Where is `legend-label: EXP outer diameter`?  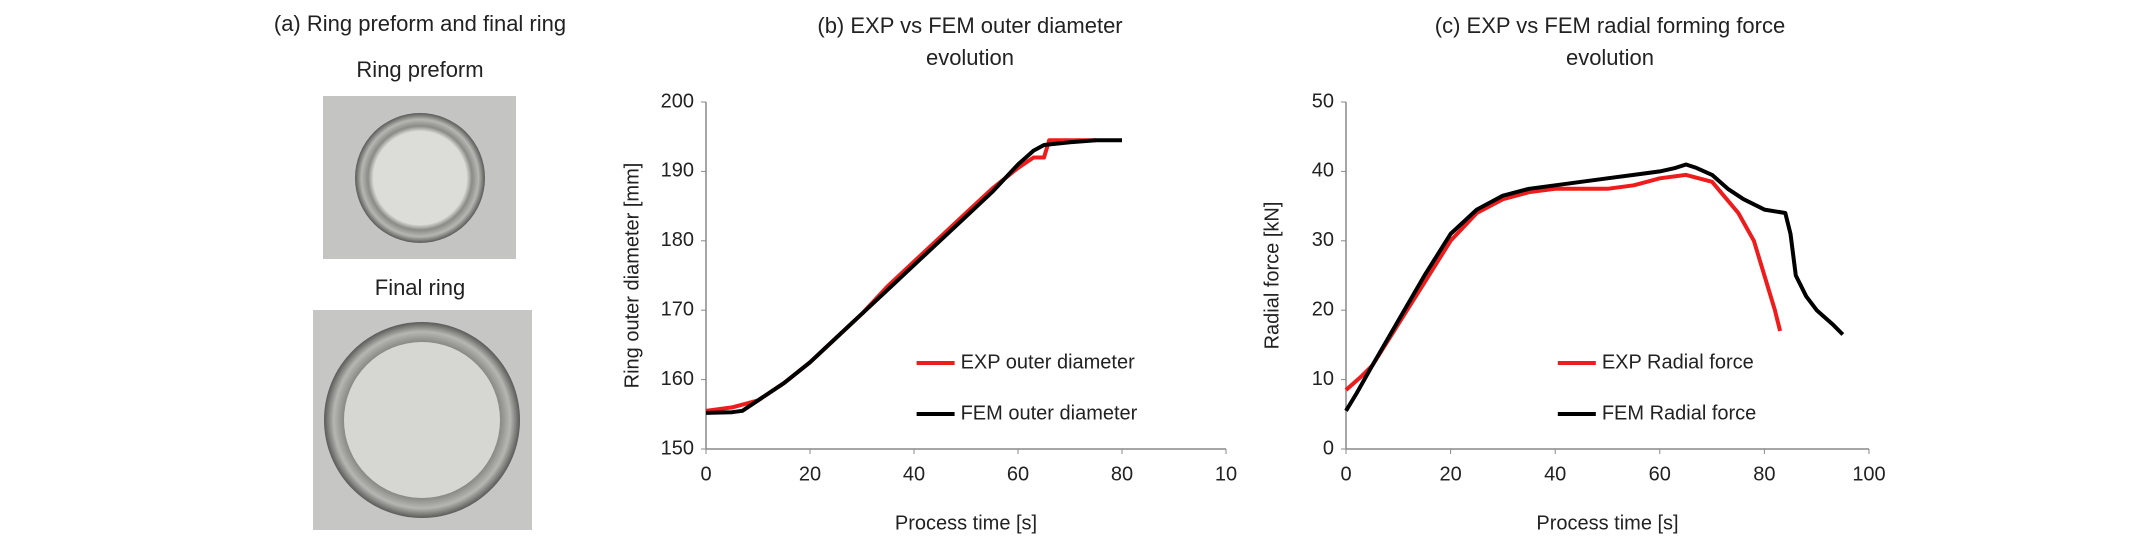
legend-label: EXP outer diameter is located at coordinates (1048, 362).